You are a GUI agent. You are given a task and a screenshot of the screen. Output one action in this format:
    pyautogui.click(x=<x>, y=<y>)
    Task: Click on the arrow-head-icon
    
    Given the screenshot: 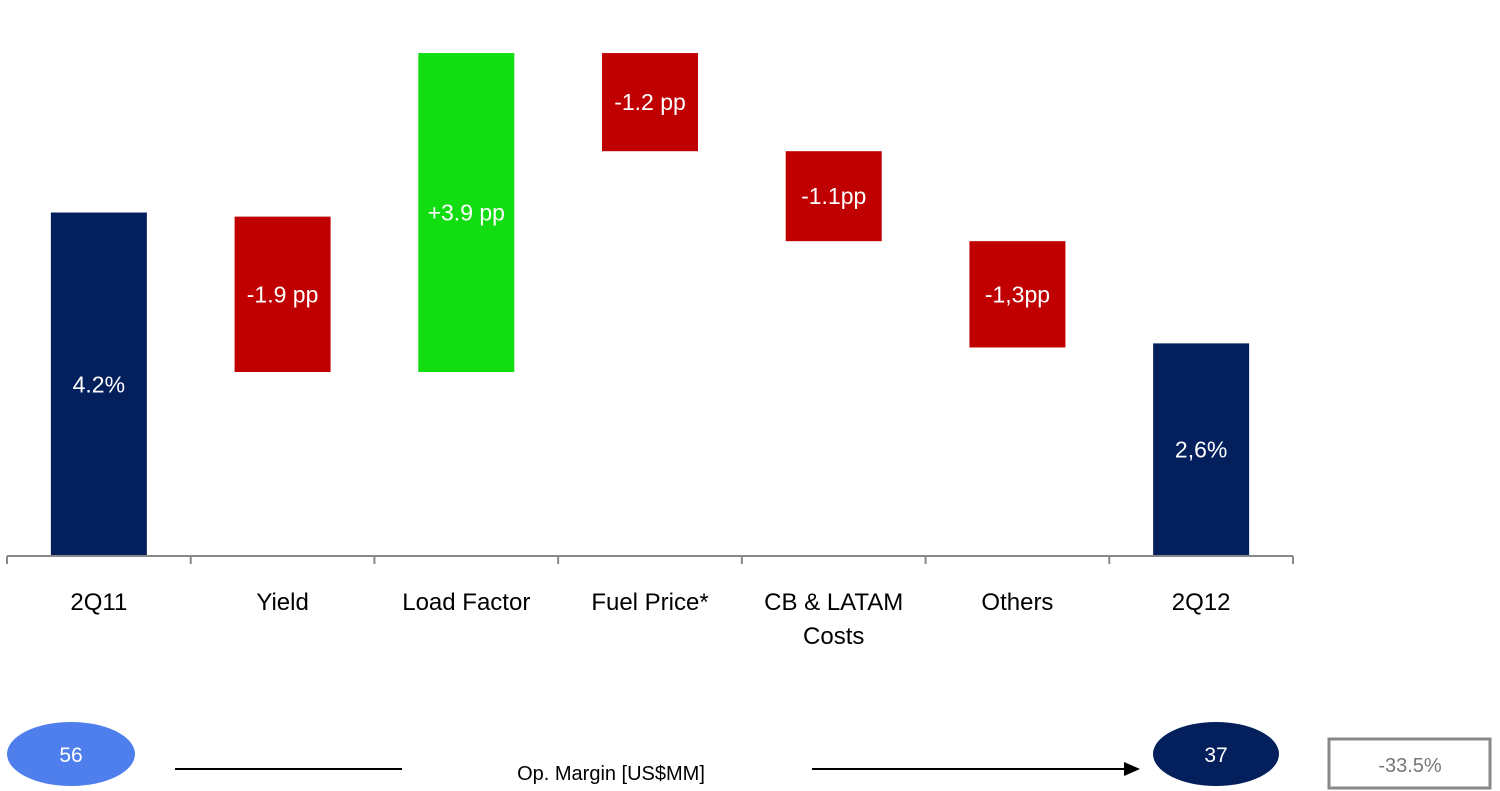 What is the action you would take?
    pyautogui.click(x=1132, y=769)
    